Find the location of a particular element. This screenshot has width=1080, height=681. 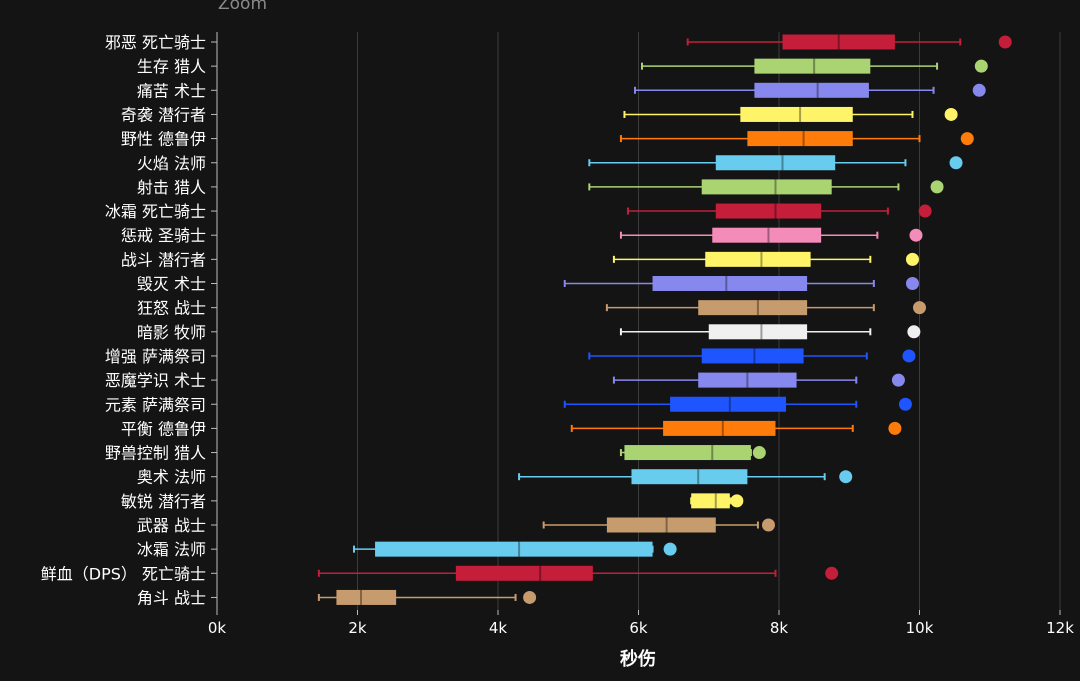

x-tick-label: 4k is located at coordinates (498, 628).